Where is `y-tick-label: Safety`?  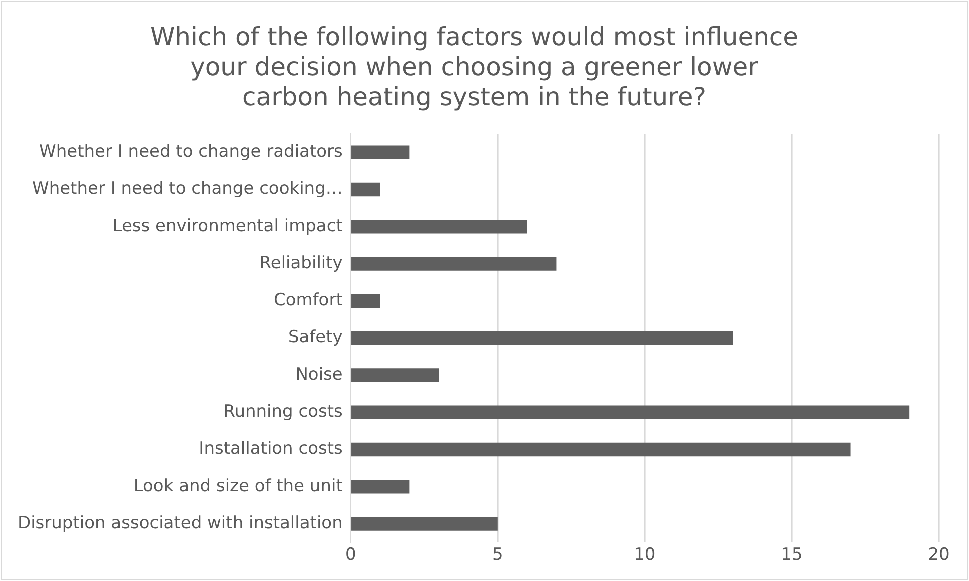
y-tick-label: Safety is located at coordinates (315, 338).